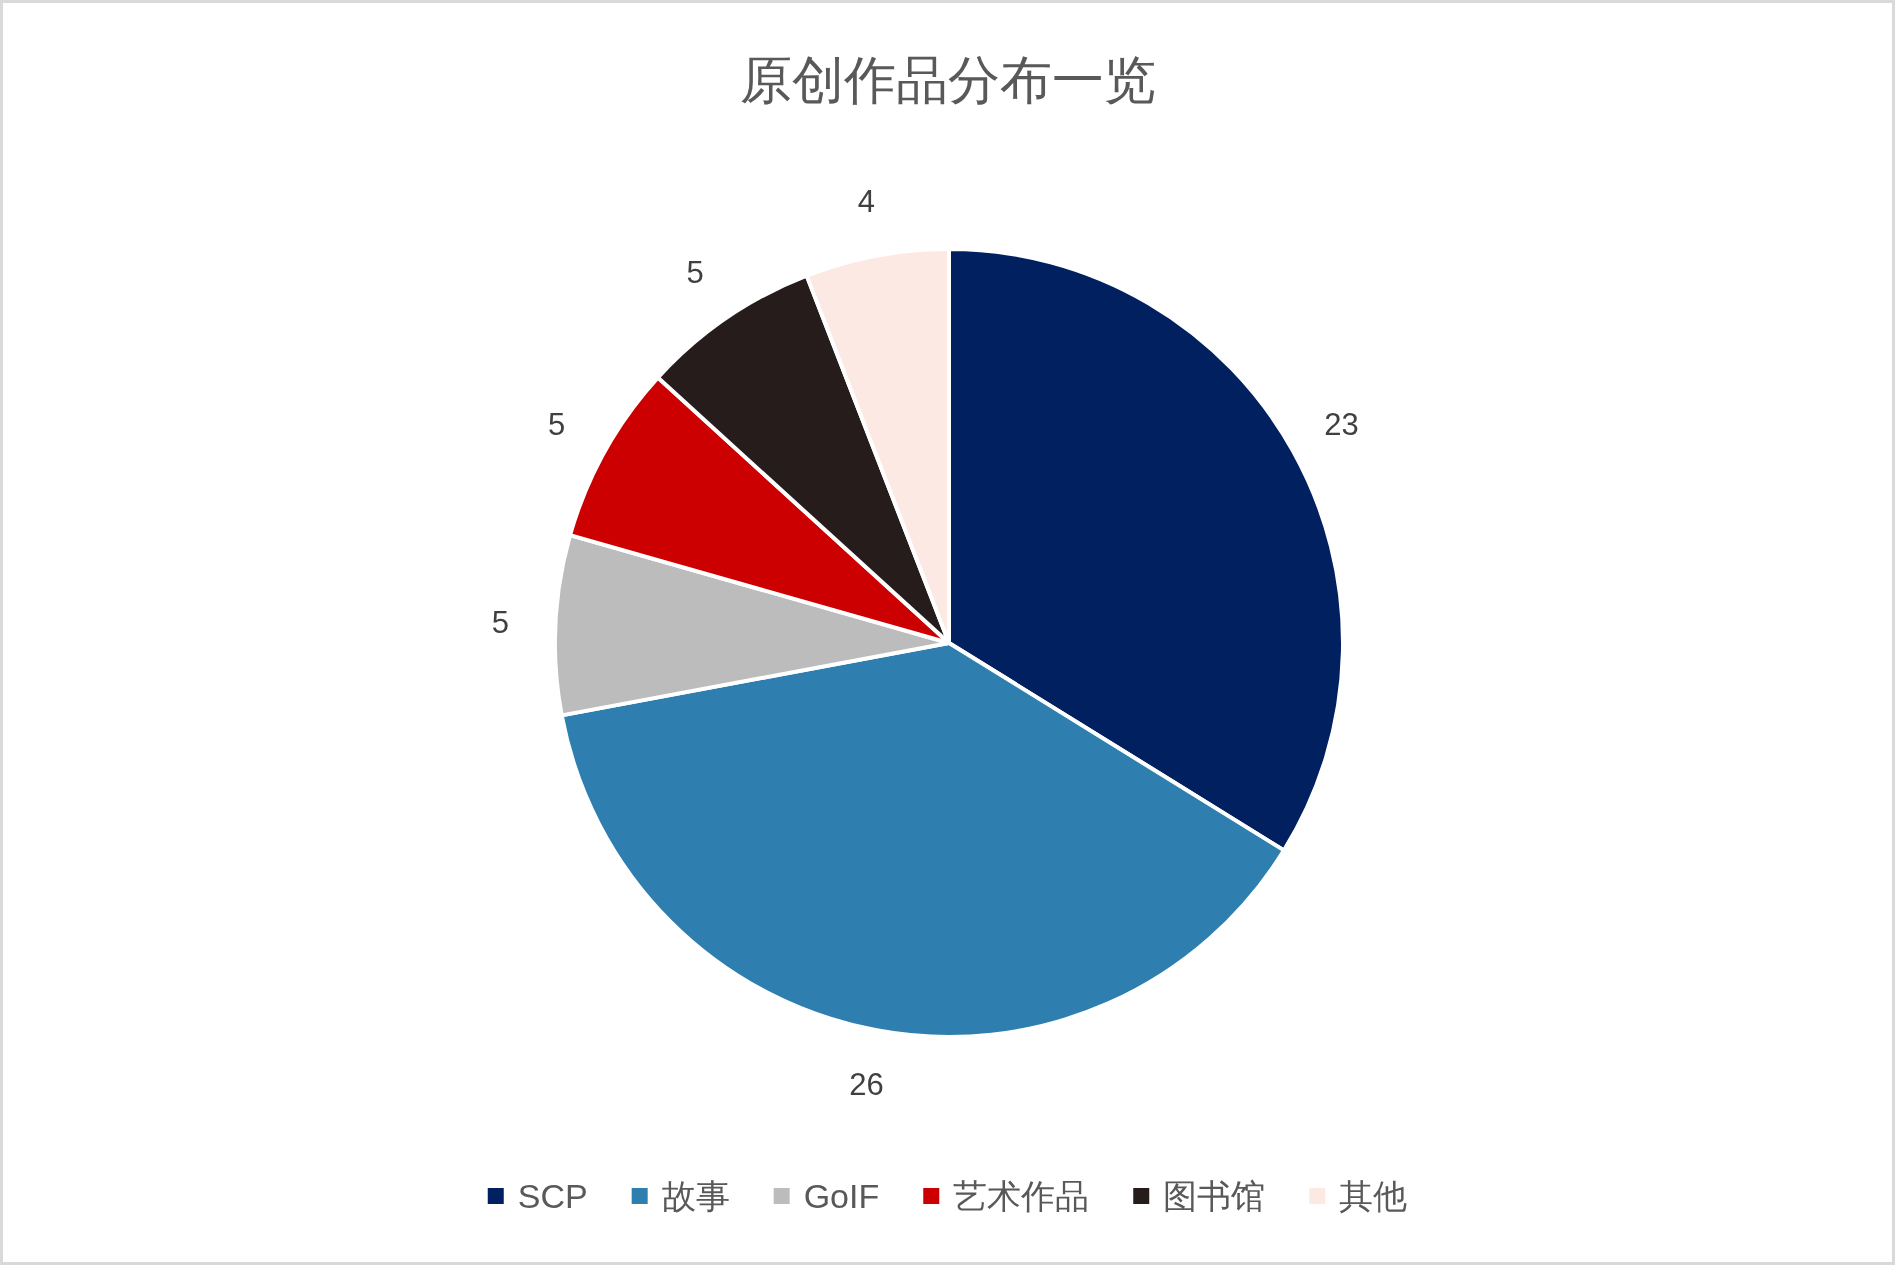 This screenshot has height=1265, width=1895. I want to click on legend-label: 故事, so click(695, 1196).